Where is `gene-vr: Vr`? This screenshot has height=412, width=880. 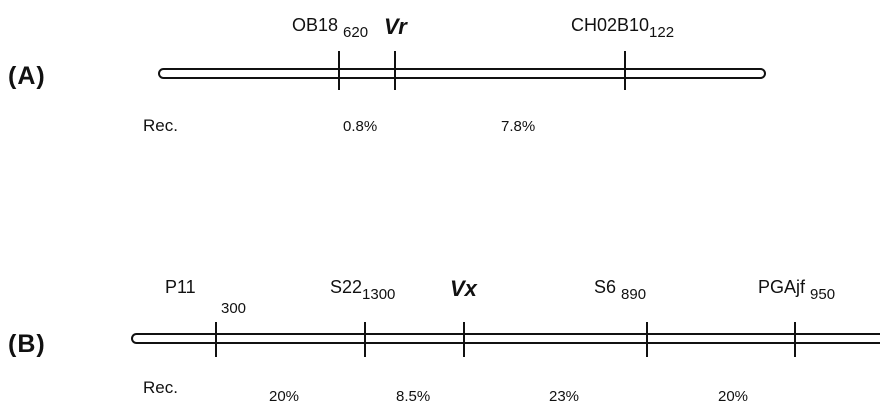 gene-vr: Vr is located at coordinates (395, 26).